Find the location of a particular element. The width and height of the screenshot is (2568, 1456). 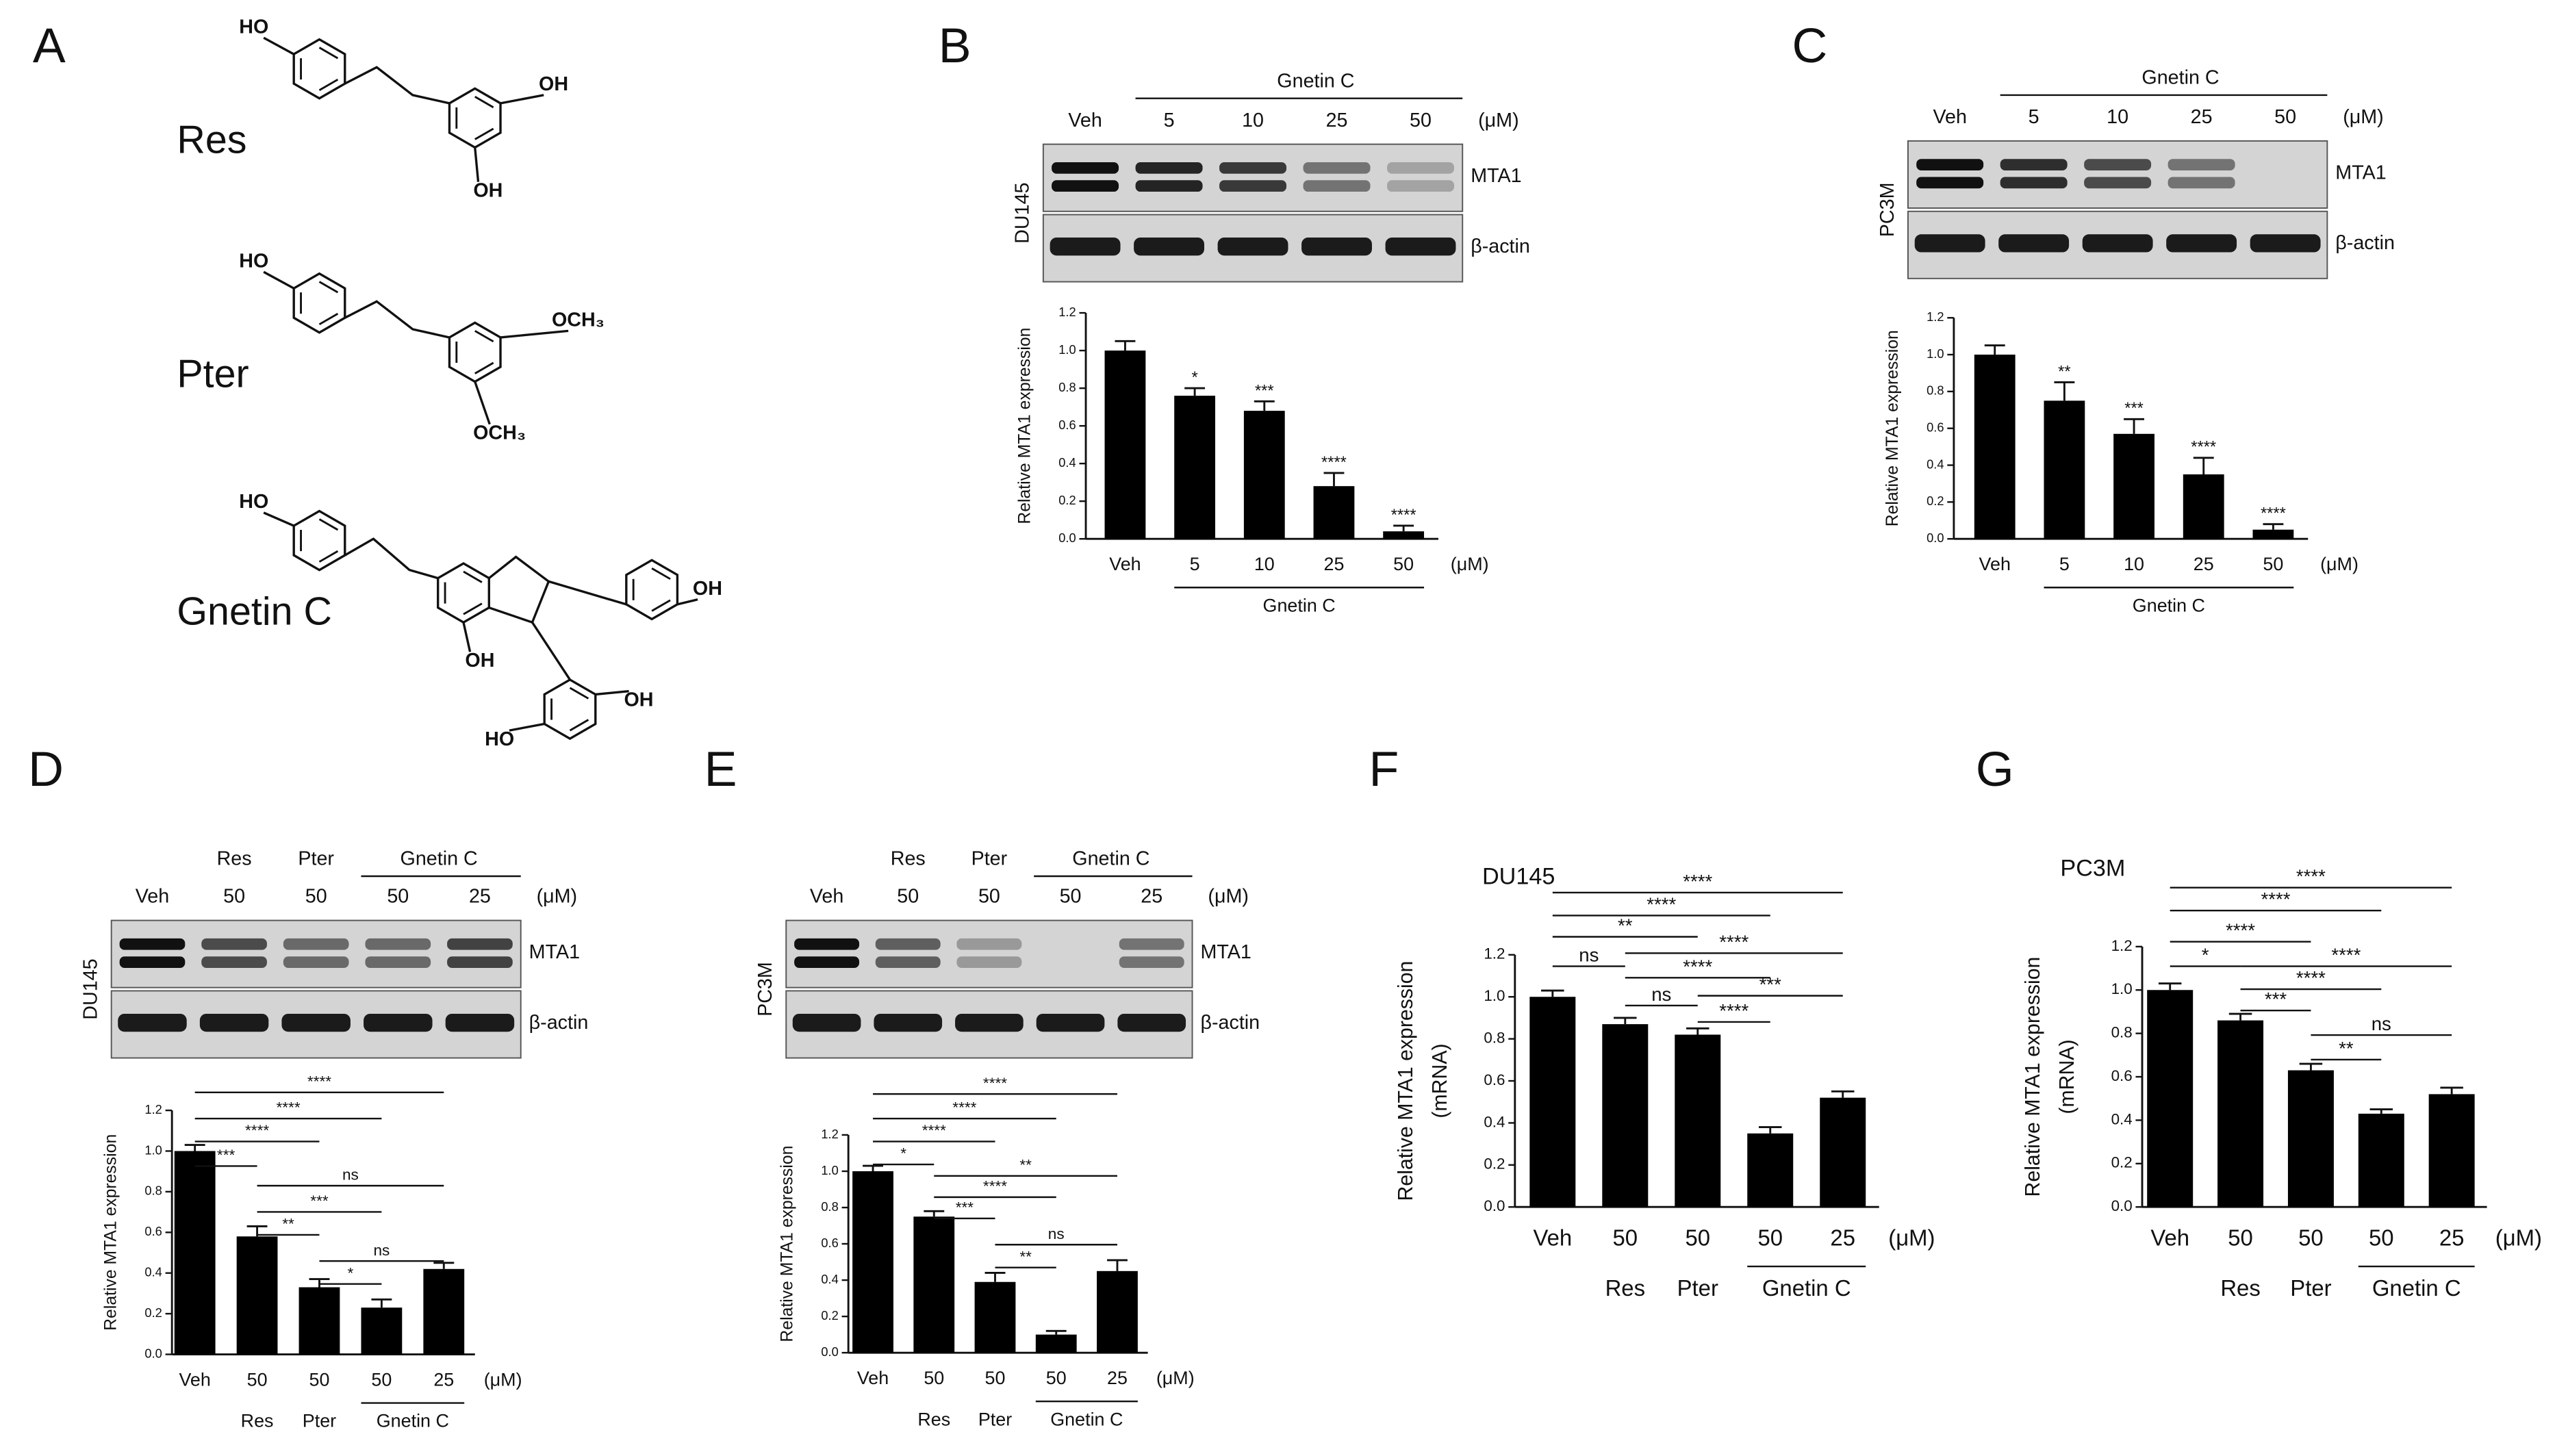

y-tick-label: 0.4 is located at coordinates (2122, 1118).